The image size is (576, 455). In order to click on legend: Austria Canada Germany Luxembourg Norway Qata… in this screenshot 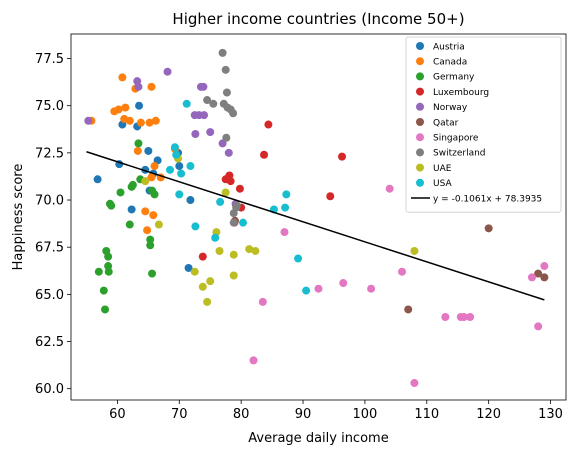, I will do `click(483, 124)`.